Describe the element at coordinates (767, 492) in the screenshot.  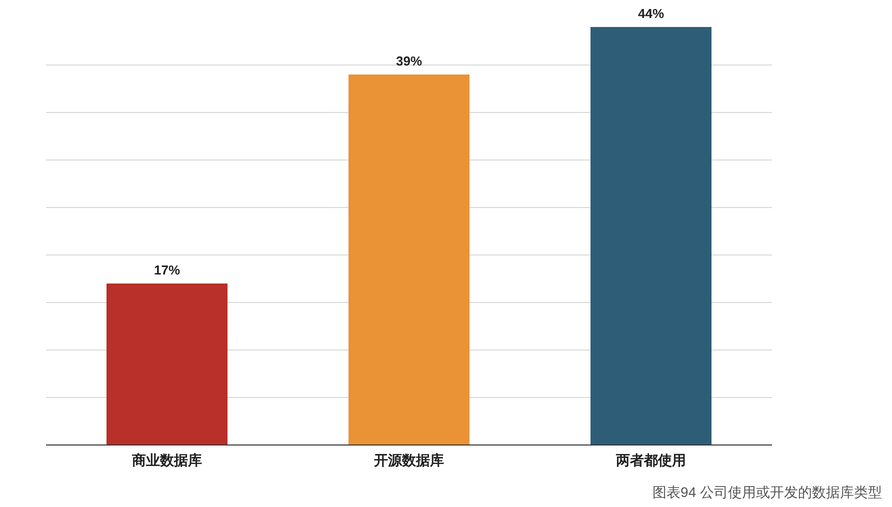
I see `text: 图表94 公司使用或开发的数据库类型` at that location.